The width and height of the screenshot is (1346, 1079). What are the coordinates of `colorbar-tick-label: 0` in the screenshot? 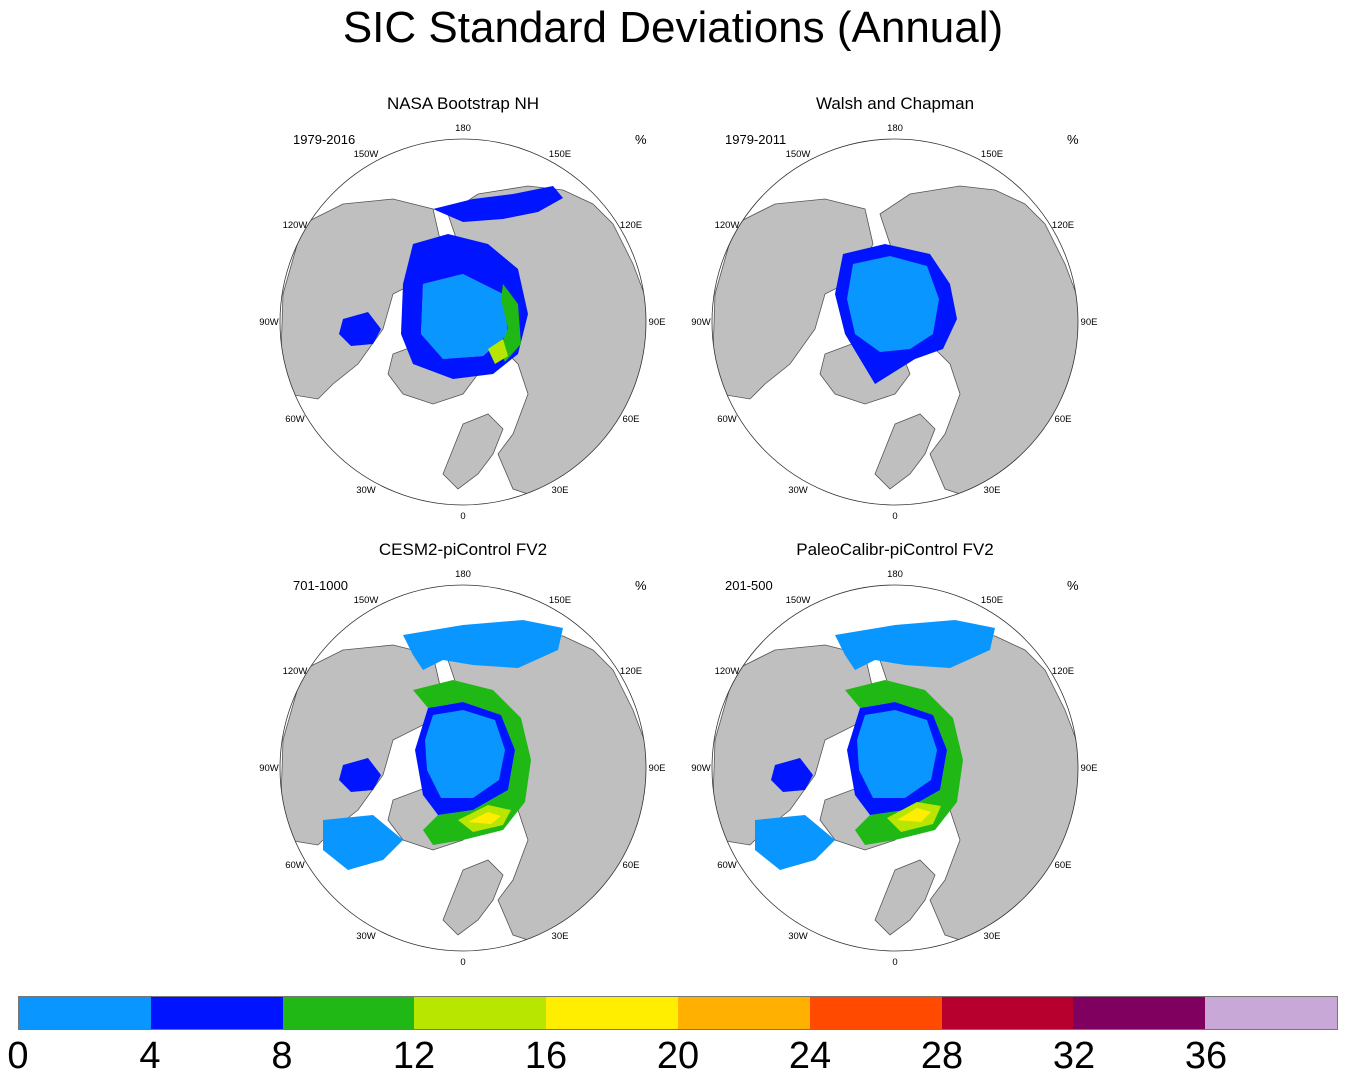 It's located at (18, 1056).